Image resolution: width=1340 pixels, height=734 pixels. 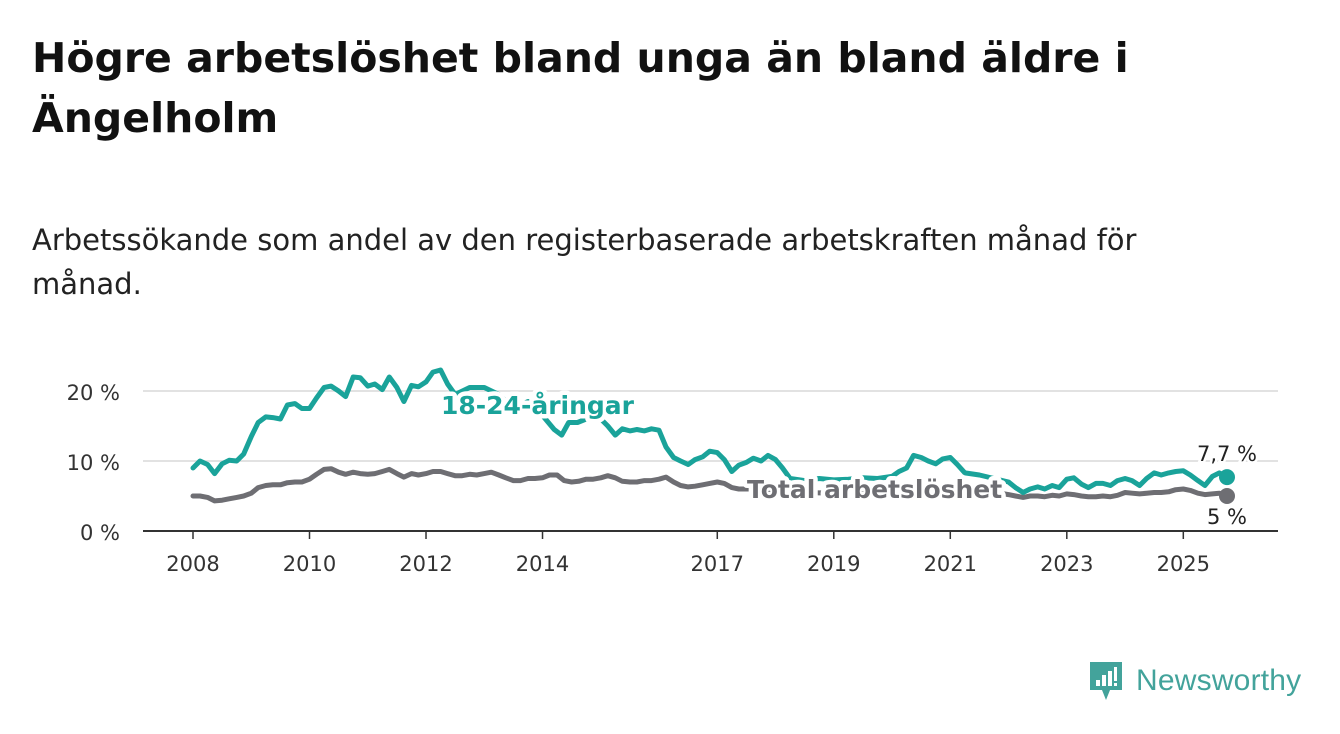 I want to click on y-tick-label: 10 %, so click(x=93, y=463).